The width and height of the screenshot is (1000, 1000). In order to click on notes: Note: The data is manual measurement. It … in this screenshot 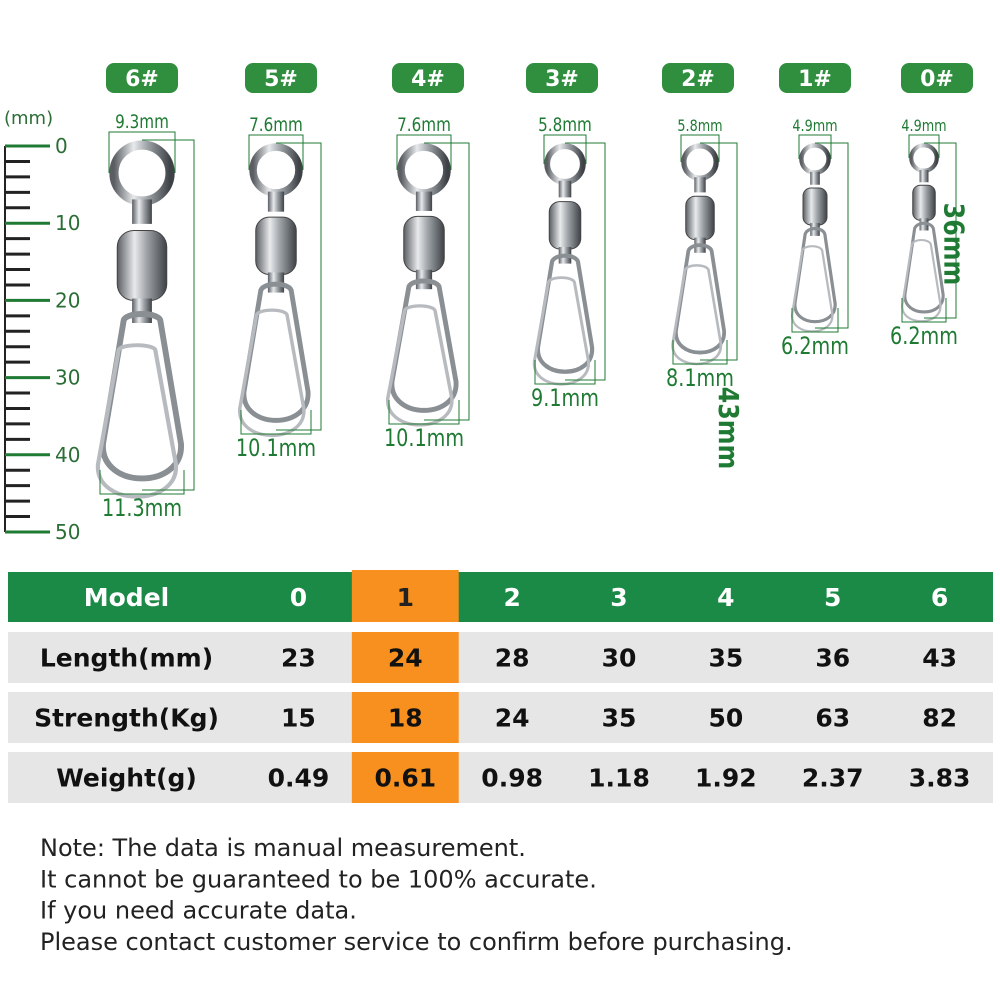, I will do `click(416, 895)`.